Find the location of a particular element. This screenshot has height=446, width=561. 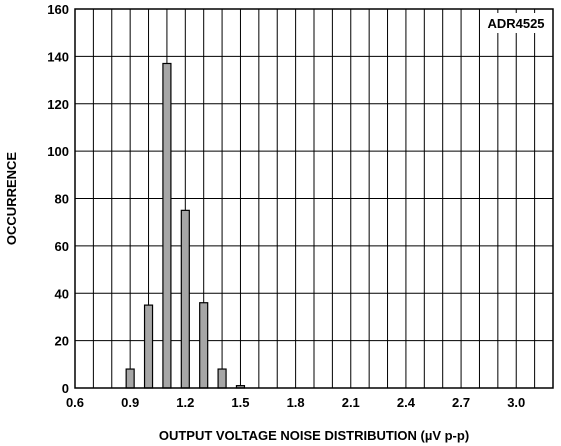

y-tick-label: 60 is located at coordinates (62, 246).